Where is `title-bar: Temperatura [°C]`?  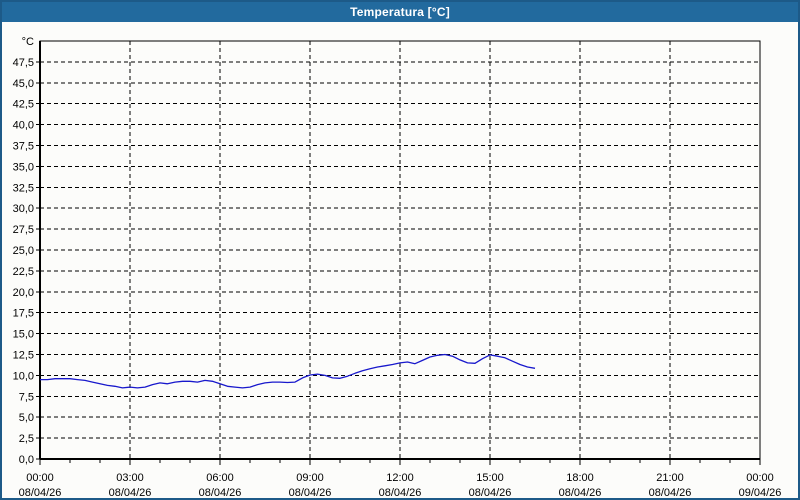
title-bar: Temperatura [°C] is located at coordinates (400, 12).